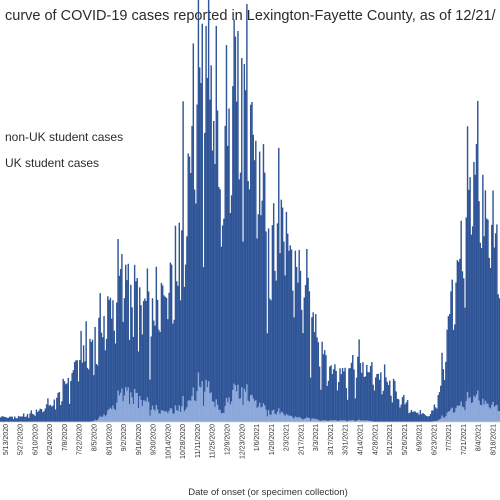  Describe the element at coordinates (109, 439) in the screenshot. I see `x-tick-label: 8/19/2020` at that location.